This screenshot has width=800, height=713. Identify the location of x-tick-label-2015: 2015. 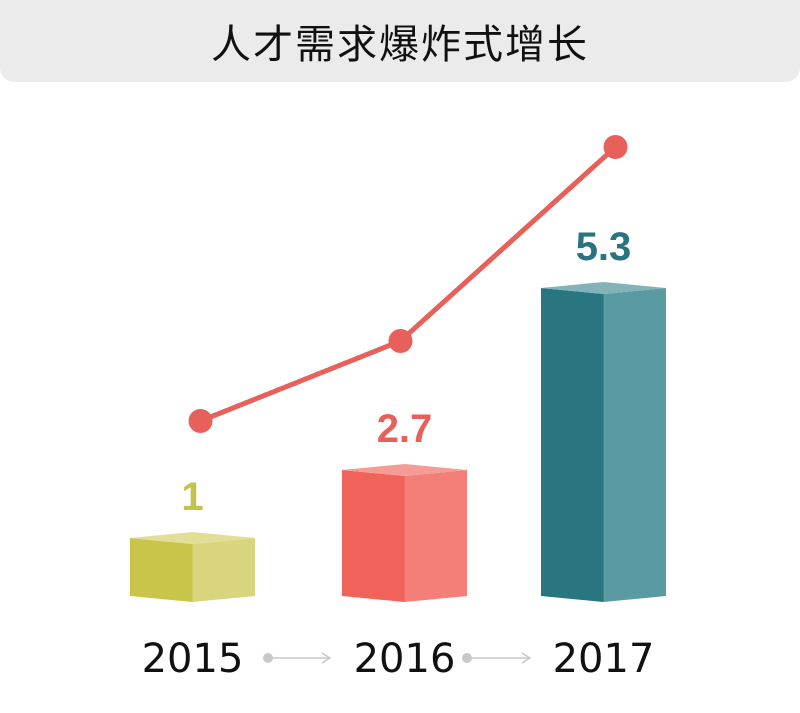
(193, 659).